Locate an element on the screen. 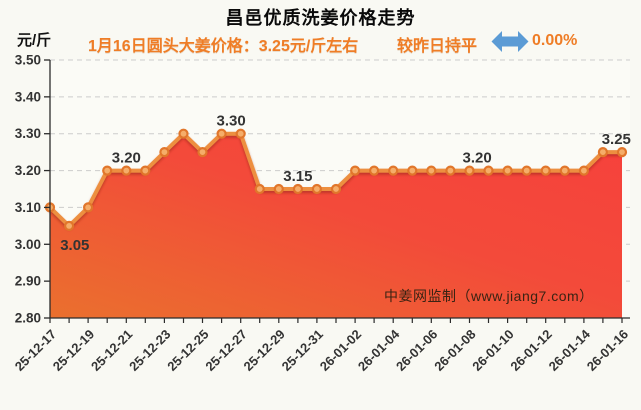  svg-text: 3.10 is located at coordinates (28, 207).